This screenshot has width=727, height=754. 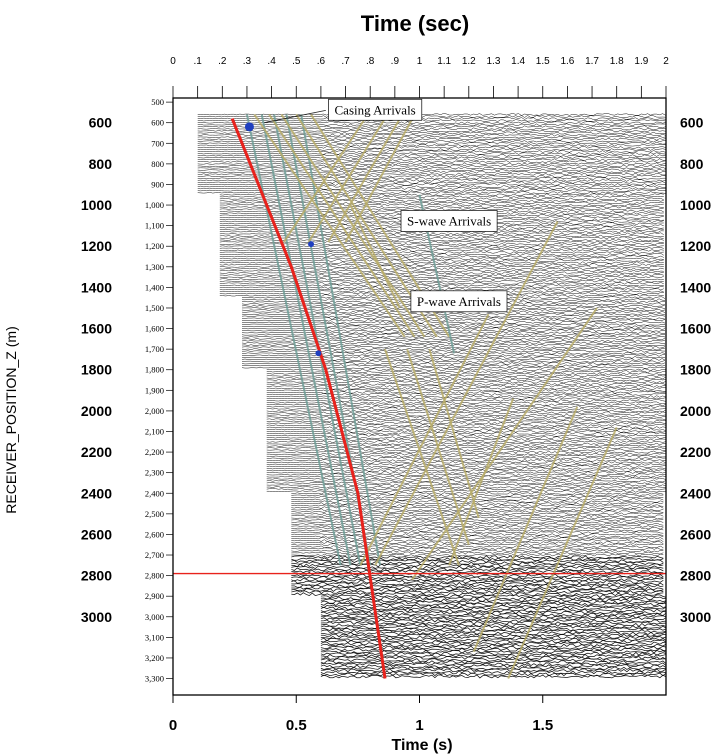 I want to click on left-tick-label: 3000, so click(x=96, y=617).